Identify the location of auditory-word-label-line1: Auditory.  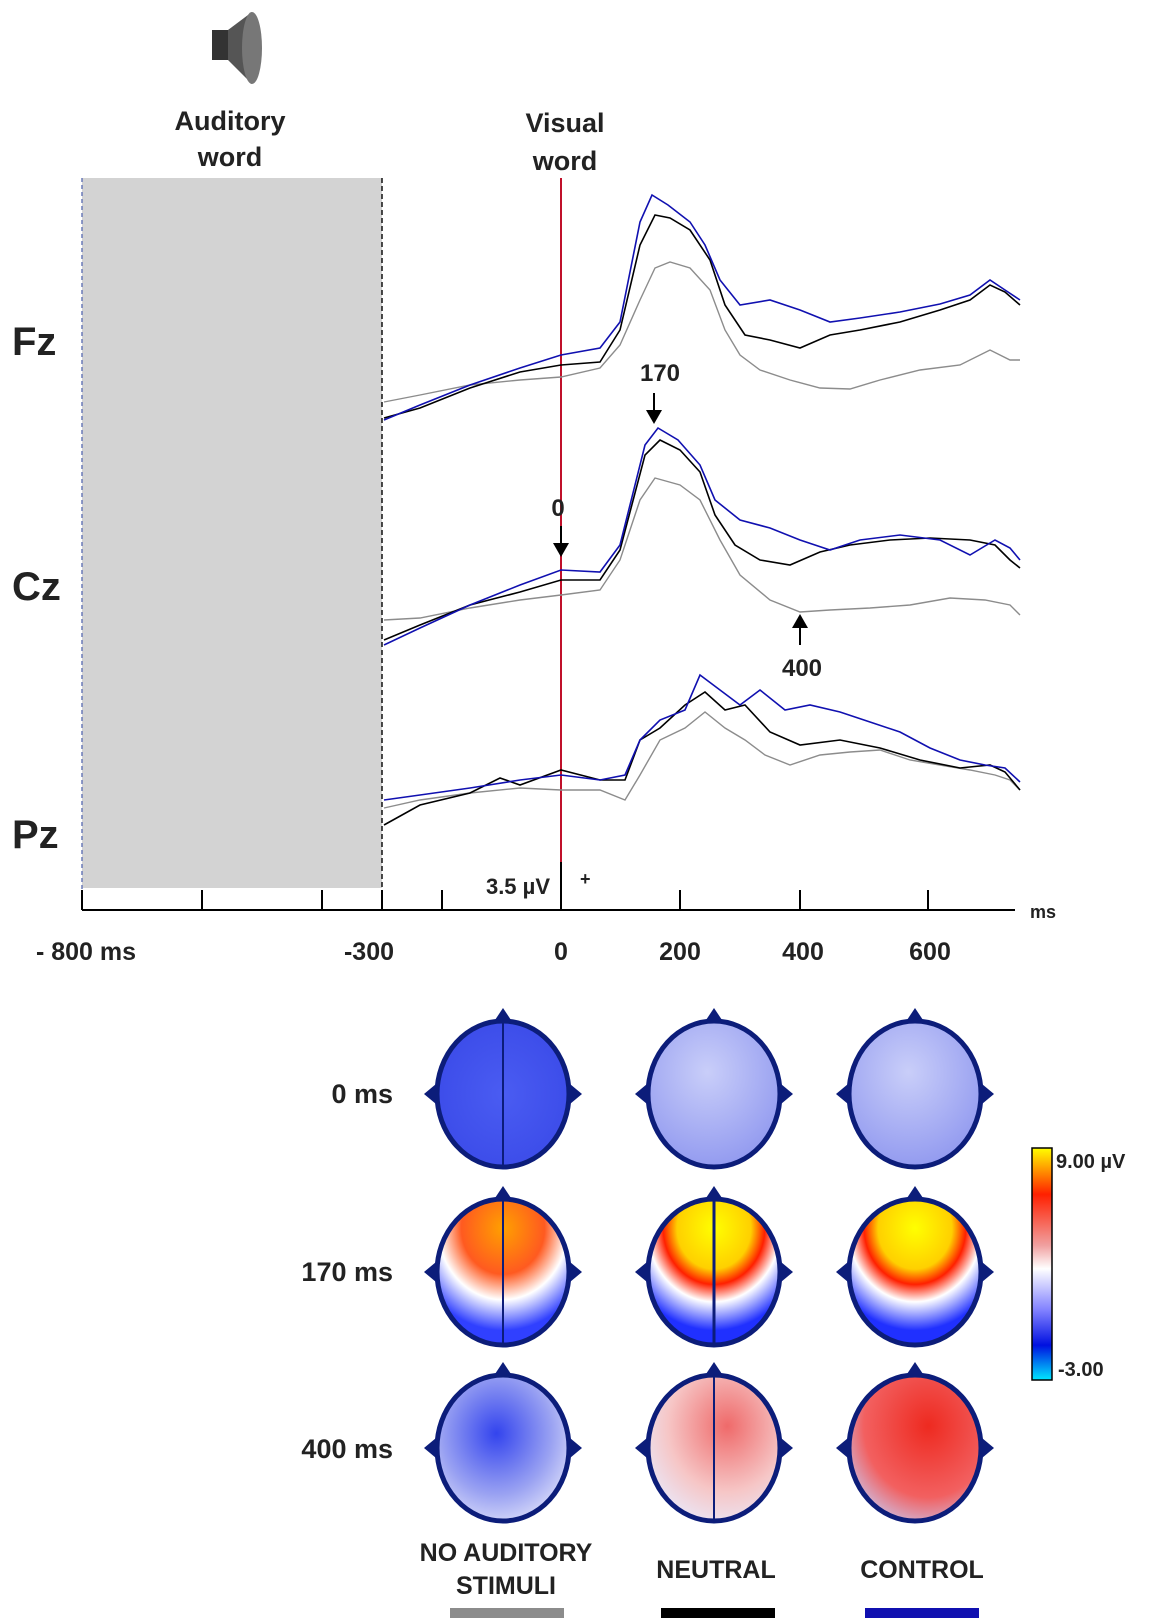
(230, 121).